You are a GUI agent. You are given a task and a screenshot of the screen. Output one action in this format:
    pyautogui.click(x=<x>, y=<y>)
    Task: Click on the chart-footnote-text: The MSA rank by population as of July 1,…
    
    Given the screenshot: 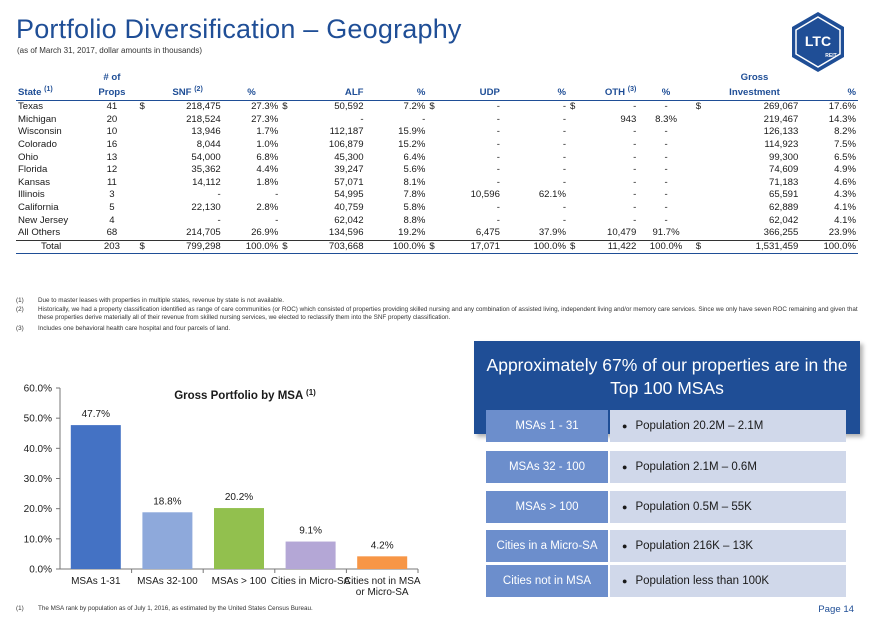 What is the action you would take?
    pyautogui.click(x=175, y=608)
    